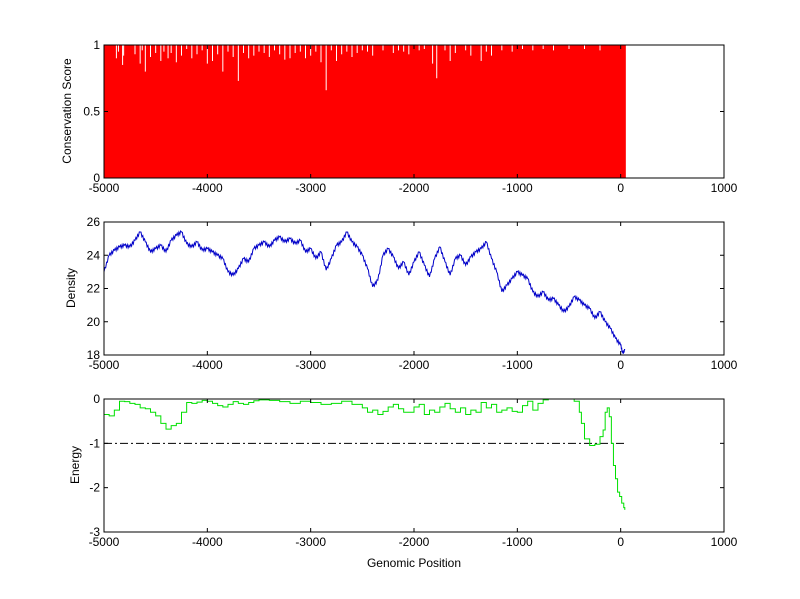 The image size is (800, 599). I want to click on energy-line, so click(365, 454).